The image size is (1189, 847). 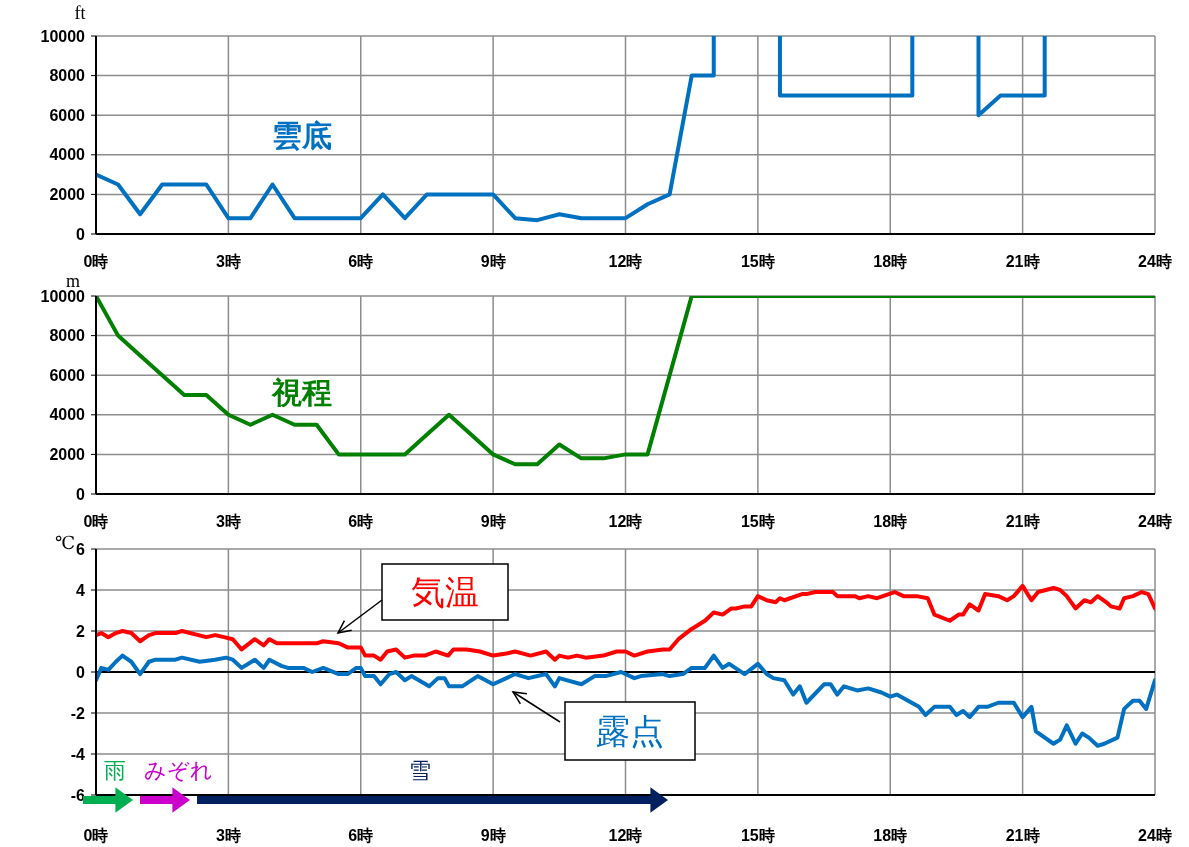 What do you see at coordinates (81, 631) in the screenshot?
I see `y-tick-label: 2` at bounding box center [81, 631].